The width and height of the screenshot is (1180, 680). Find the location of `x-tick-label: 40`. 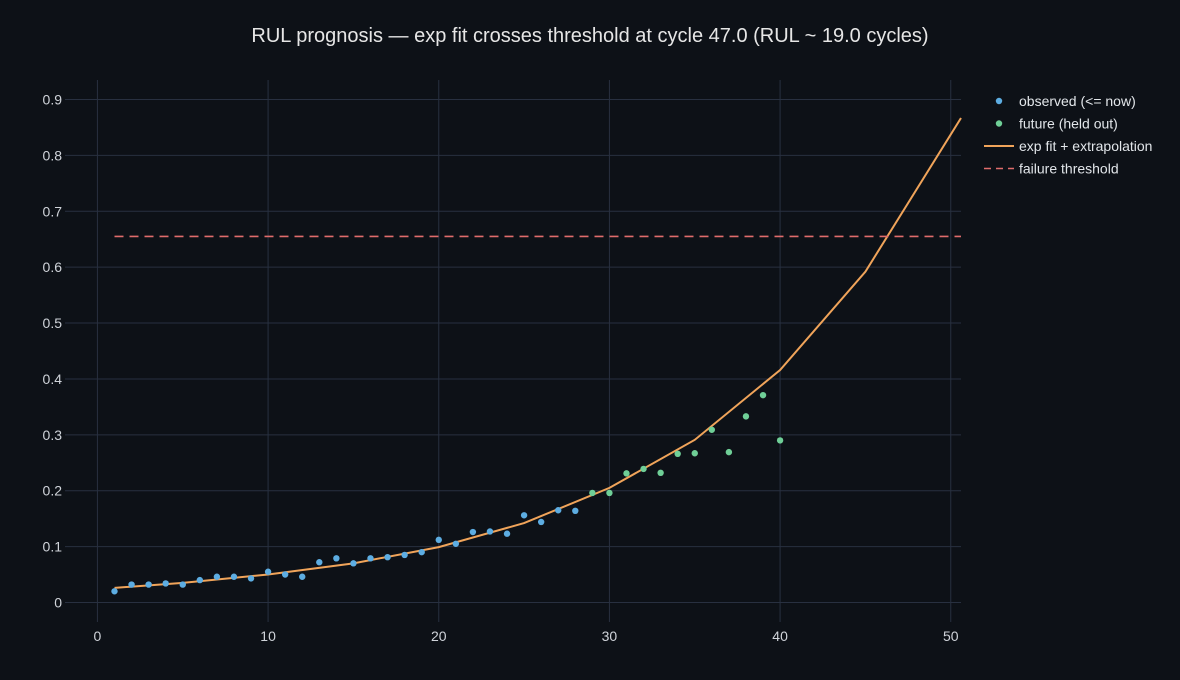

x-tick-label: 40 is located at coordinates (780, 636).